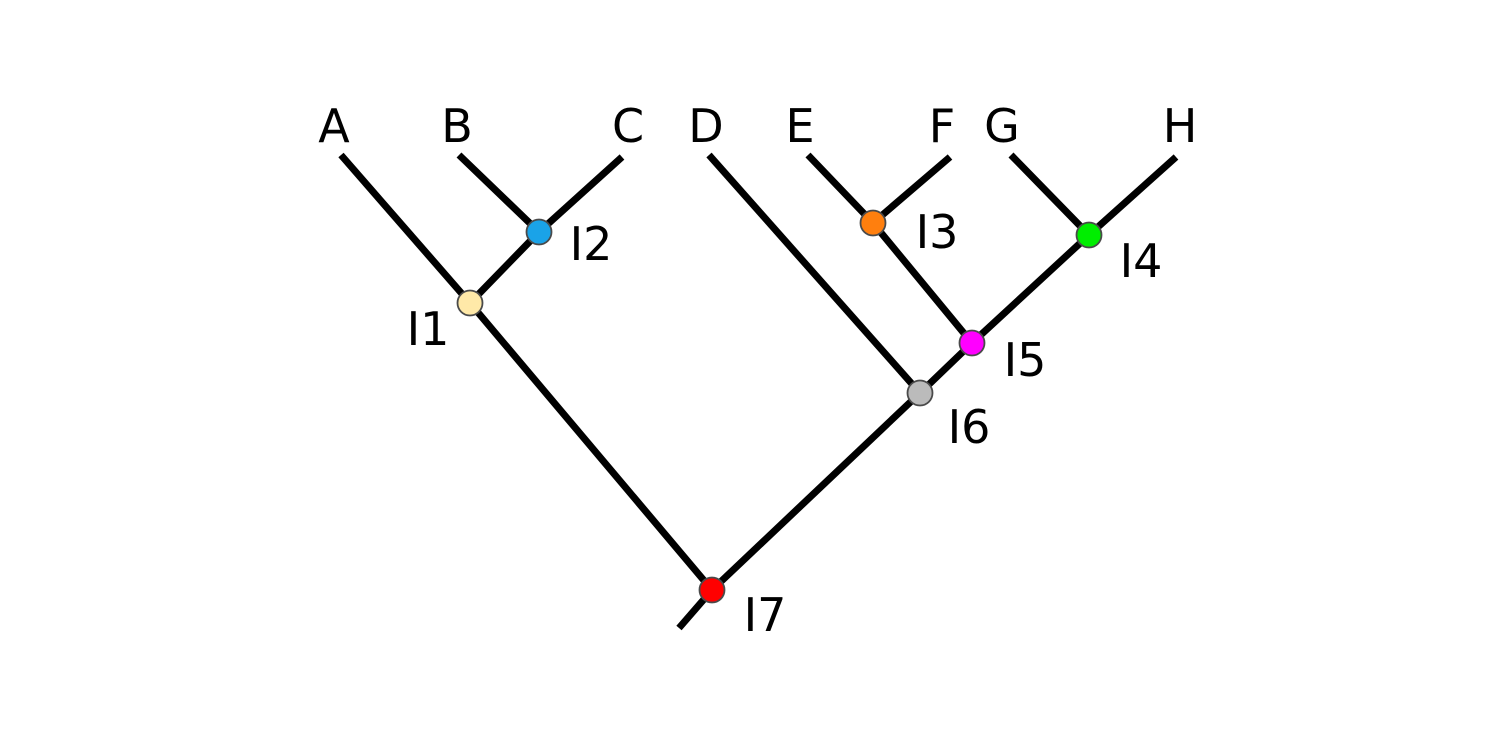 Image resolution: width=1500 pixels, height=750 pixels. Describe the element at coordinates (1025, 360) in the screenshot. I see `node-label-i5: I5` at that location.